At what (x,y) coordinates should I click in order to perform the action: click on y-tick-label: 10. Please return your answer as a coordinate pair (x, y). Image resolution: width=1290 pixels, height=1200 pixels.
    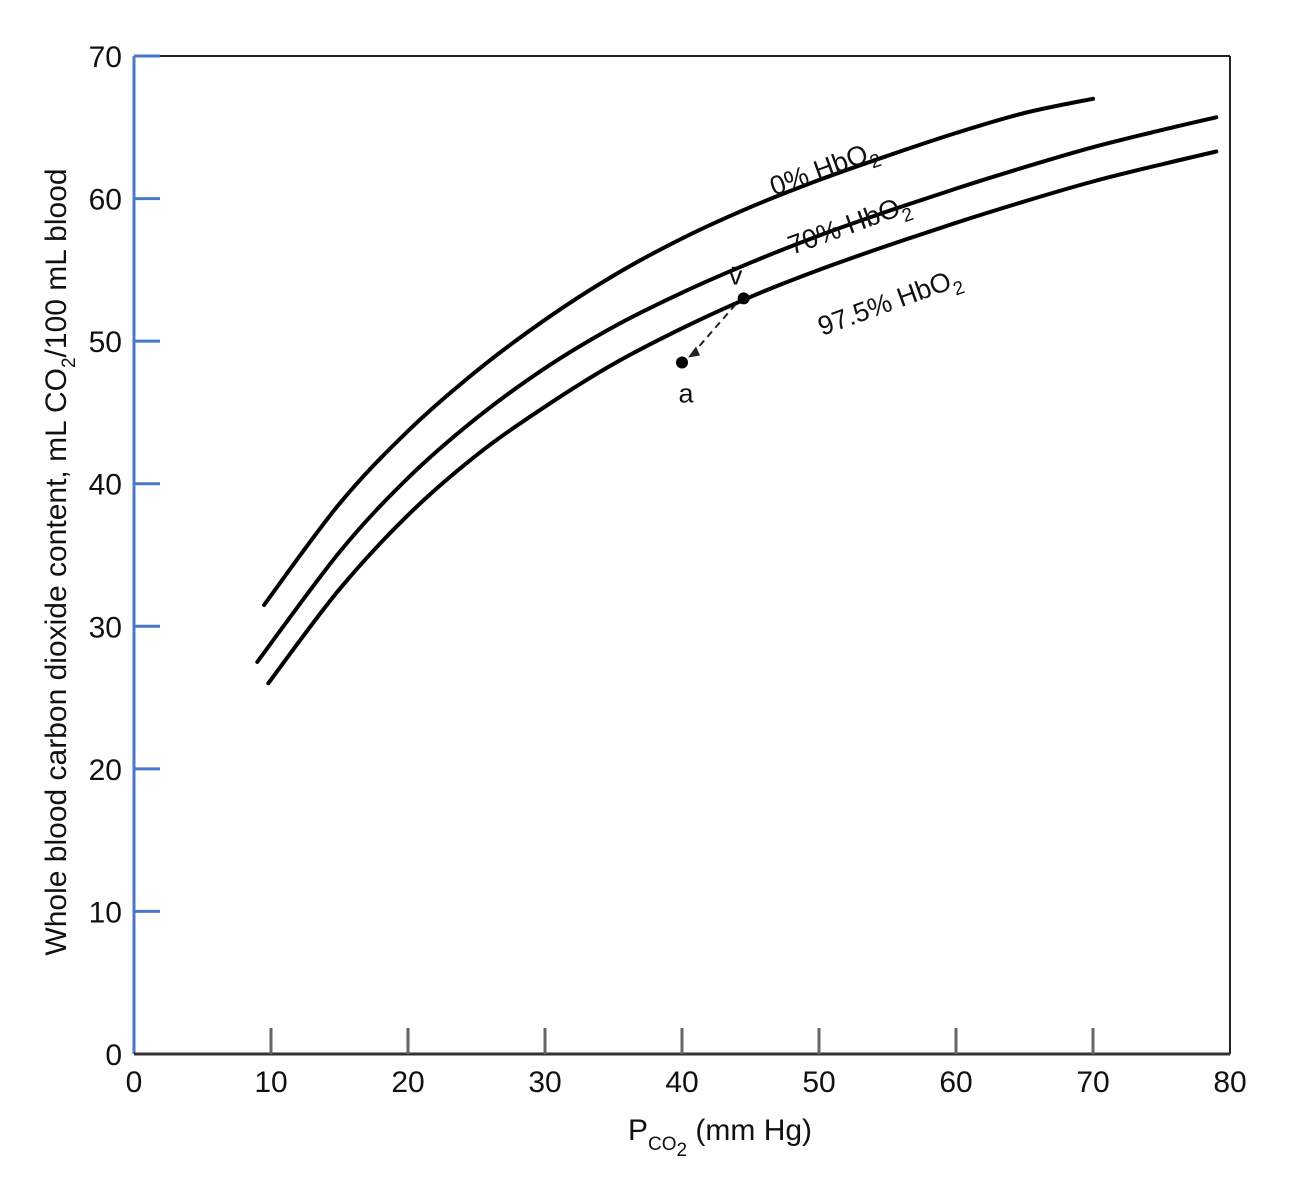
    Looking at the image, I should click on (105, 912).